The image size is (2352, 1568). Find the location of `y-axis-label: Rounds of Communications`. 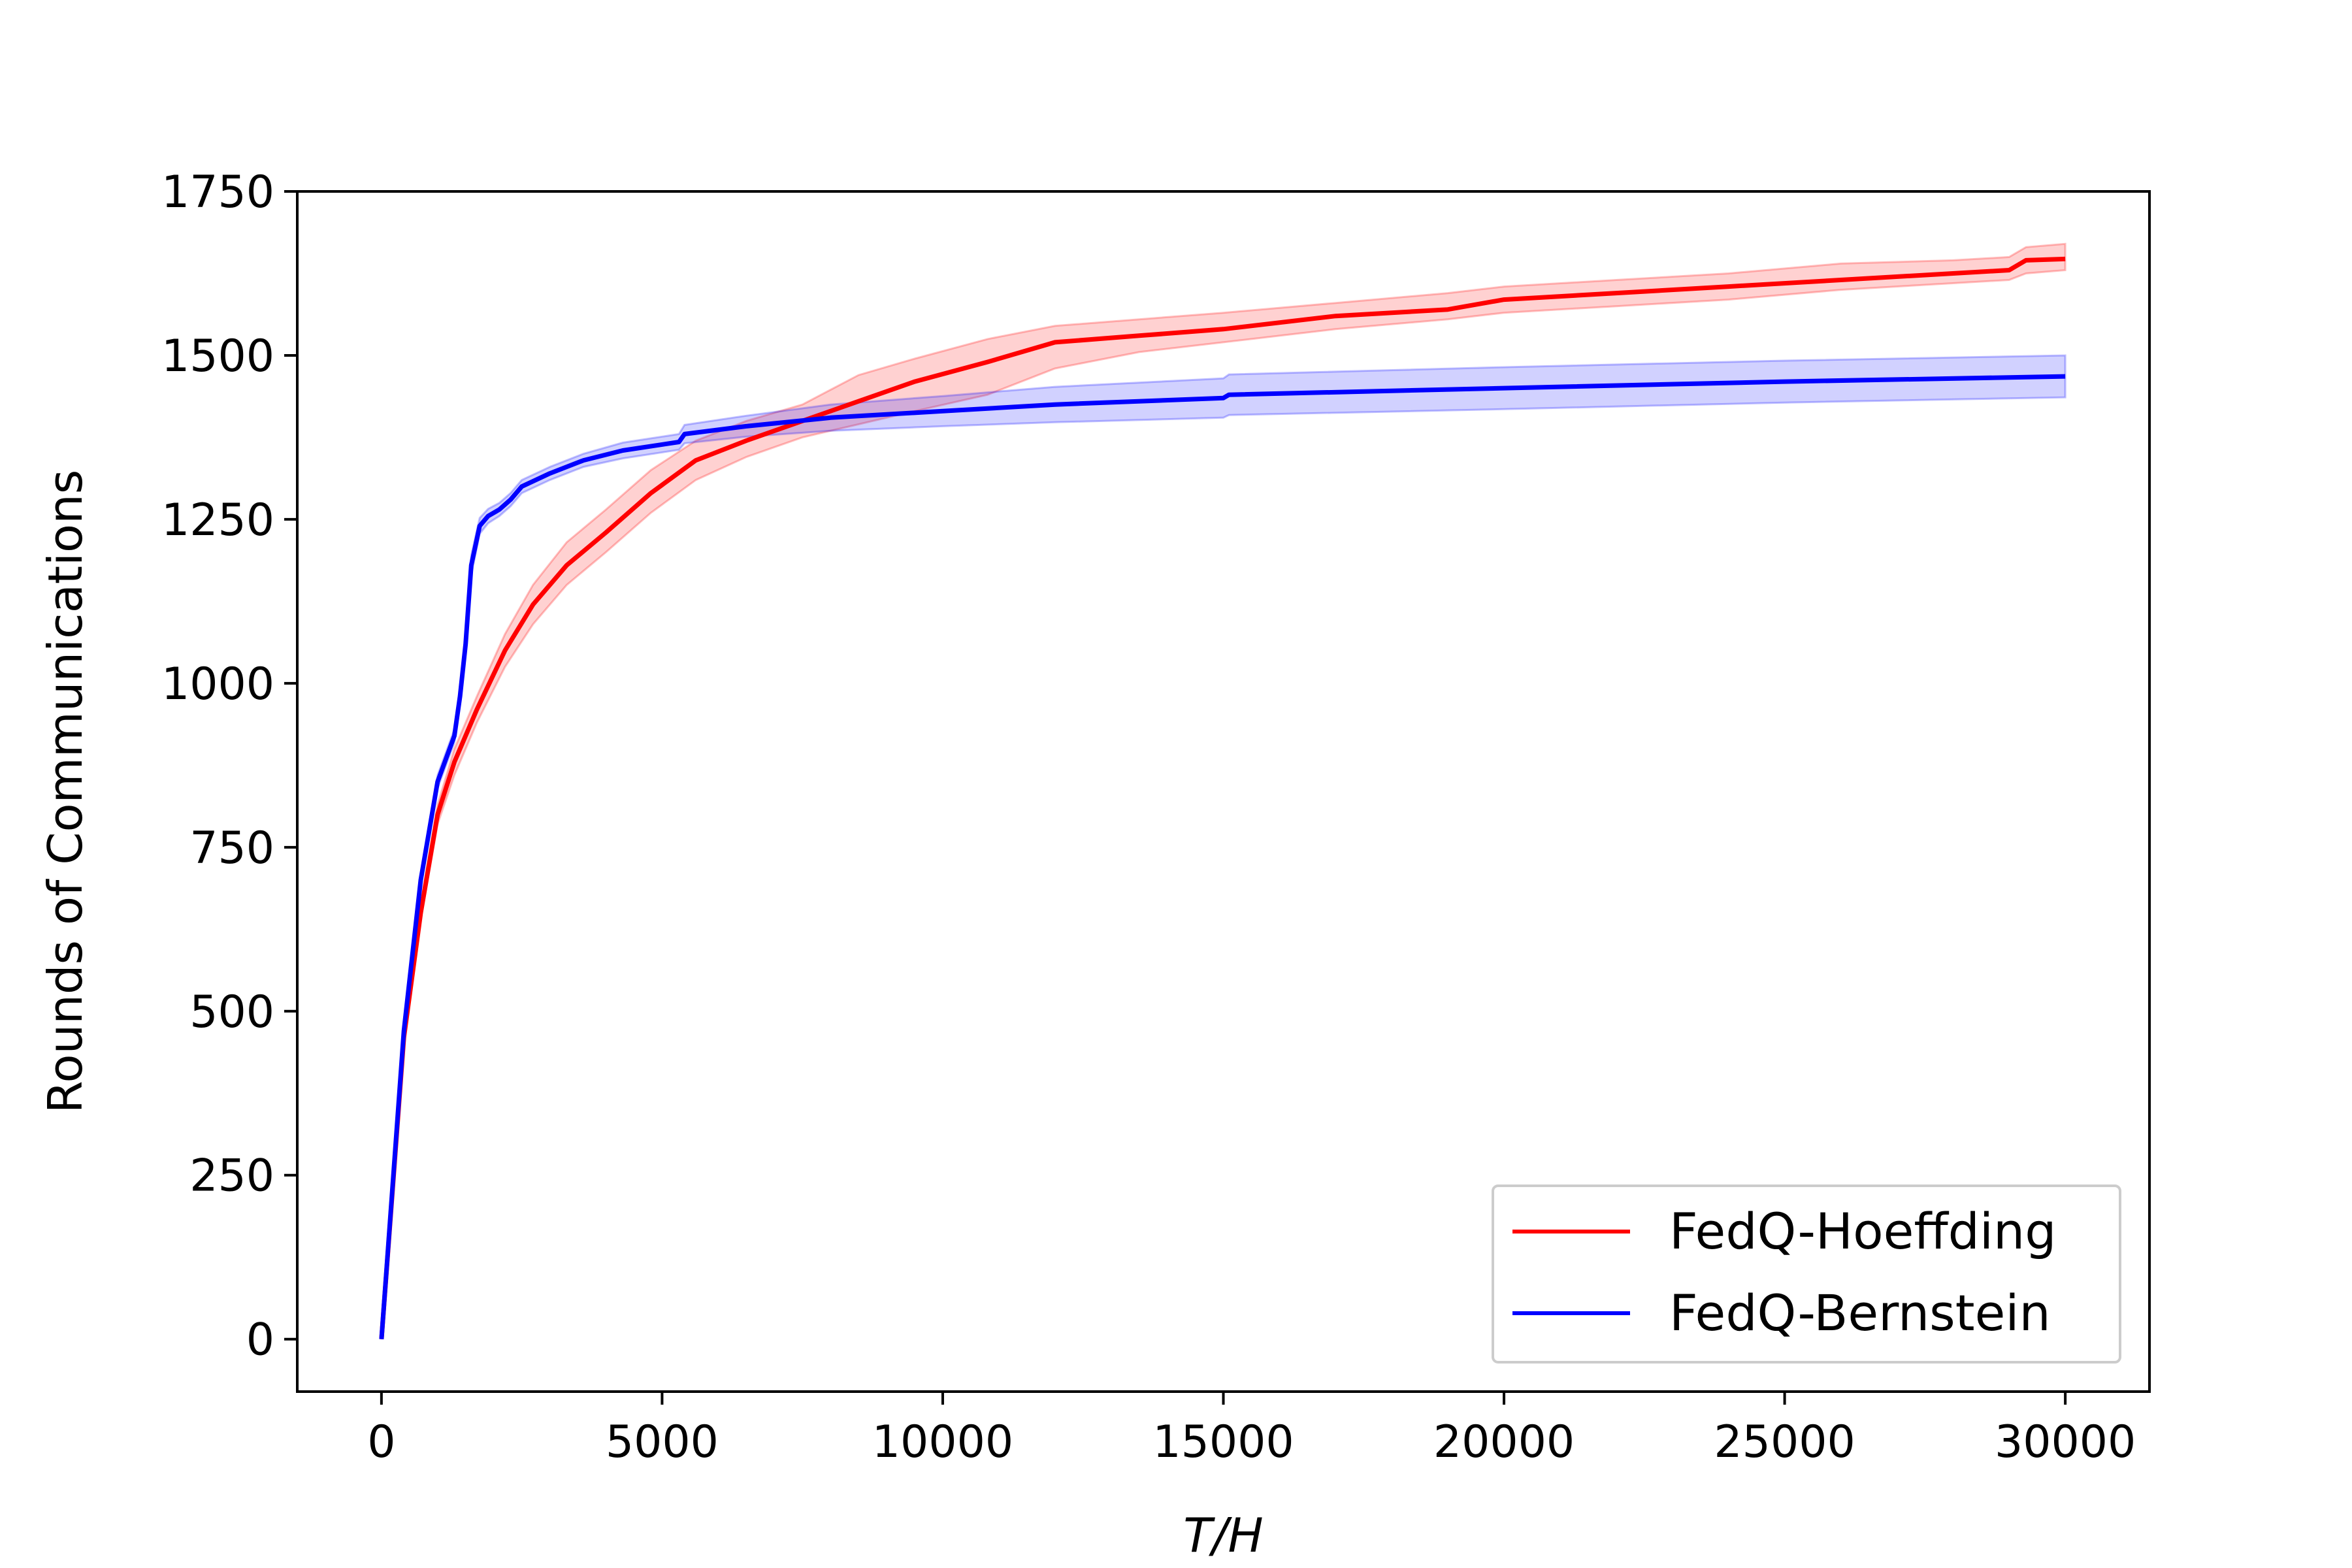

y-axis-label: Rounds of Communications is located at coordinates (65, 792).